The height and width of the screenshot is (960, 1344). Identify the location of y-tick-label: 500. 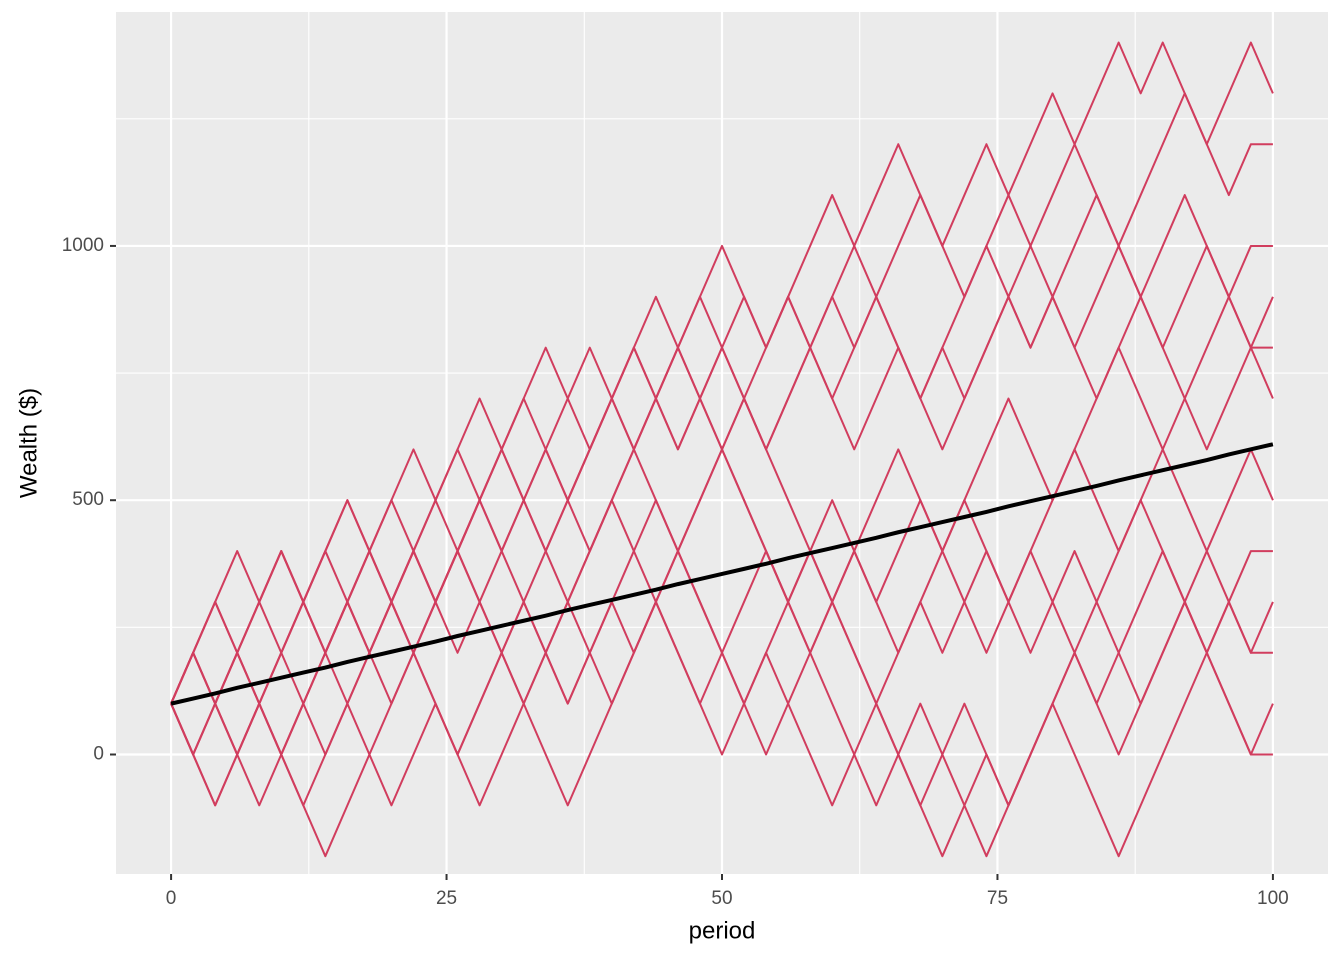
(88, 499).